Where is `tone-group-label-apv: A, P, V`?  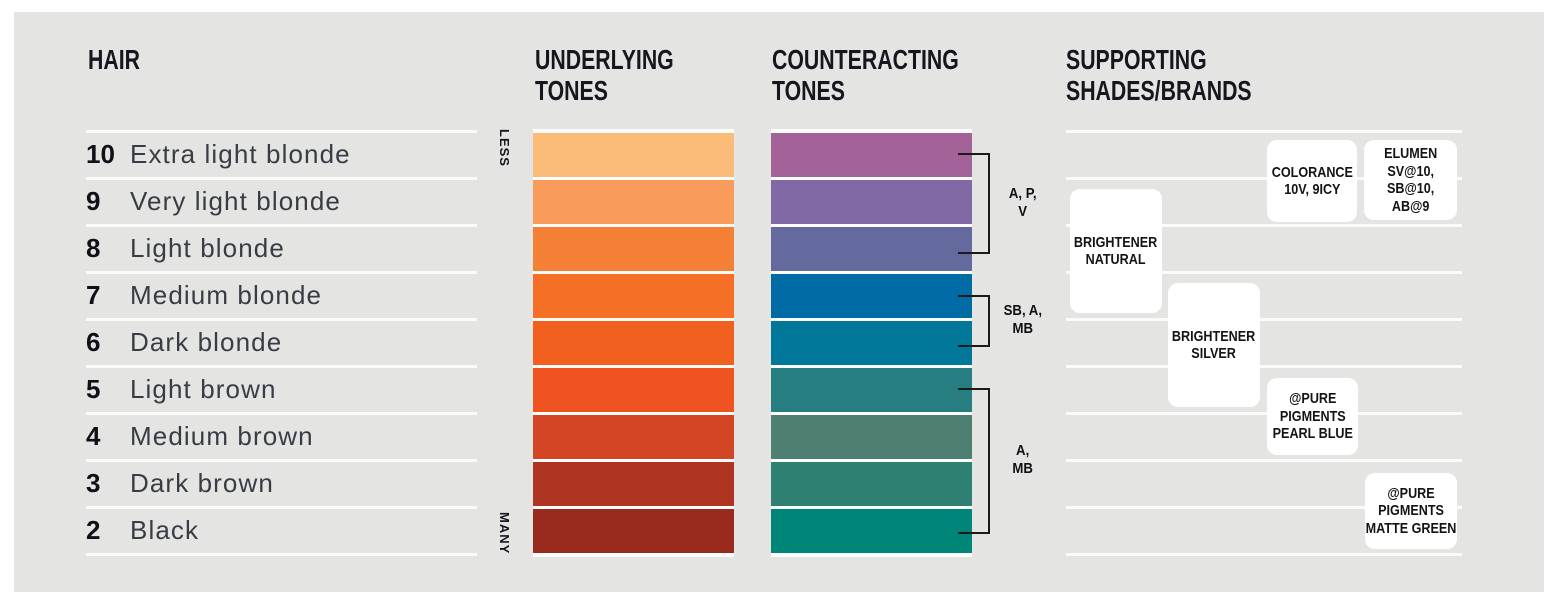 tone-group-label-apv: A, P, V is located at coordinates (1023, 202).